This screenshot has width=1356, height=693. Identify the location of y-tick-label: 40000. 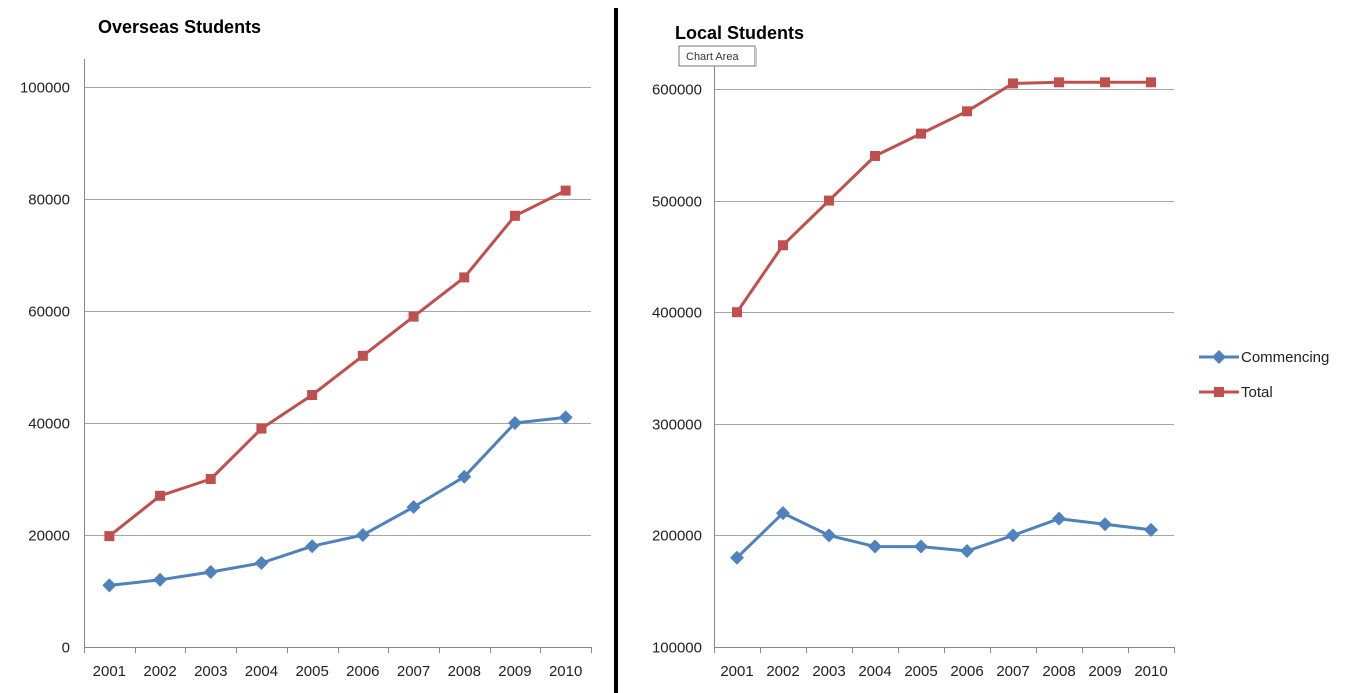
(49, 424).